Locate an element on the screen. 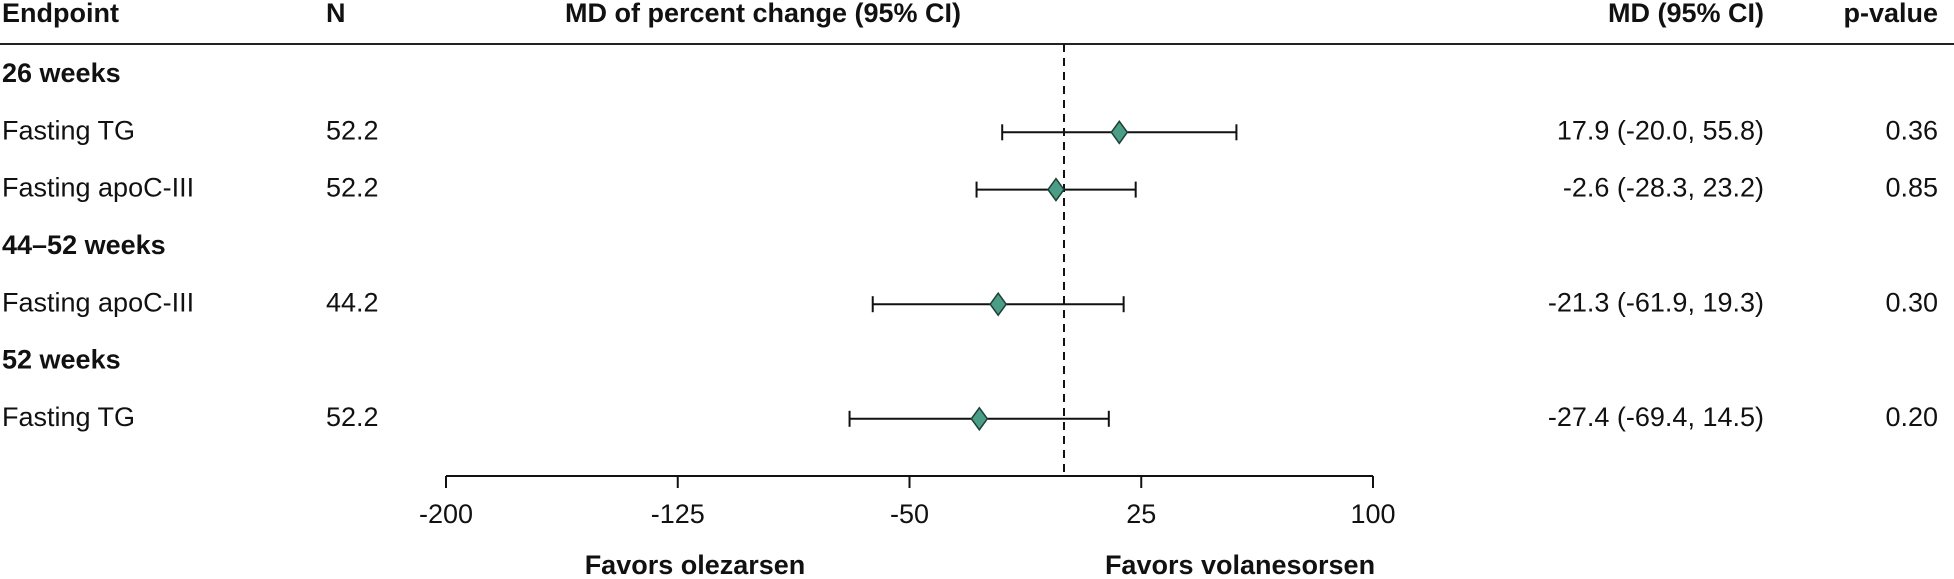 The height and width of the screenshot is (579, 1954). x-tick-label: -200 is located at coordinates (446, 514).